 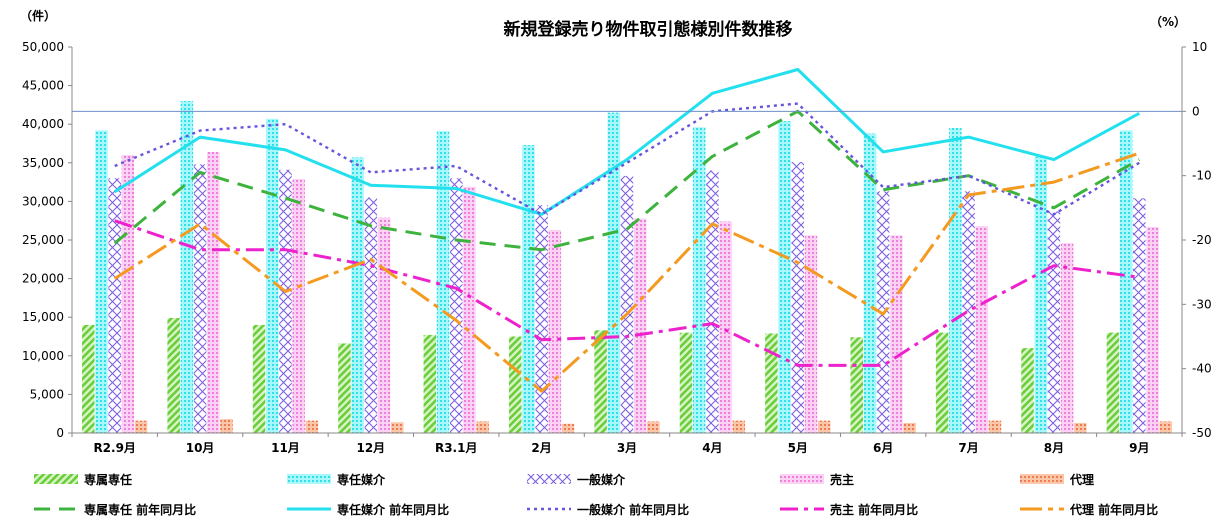 I want to click on right-axis-unit: （%）, so click(x=1168, y=21).